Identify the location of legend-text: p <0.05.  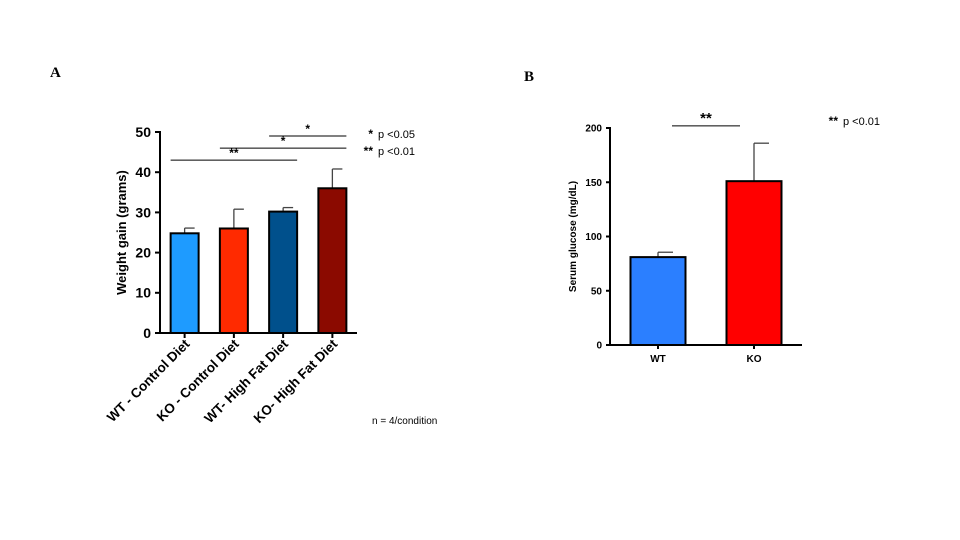
(396, 135).